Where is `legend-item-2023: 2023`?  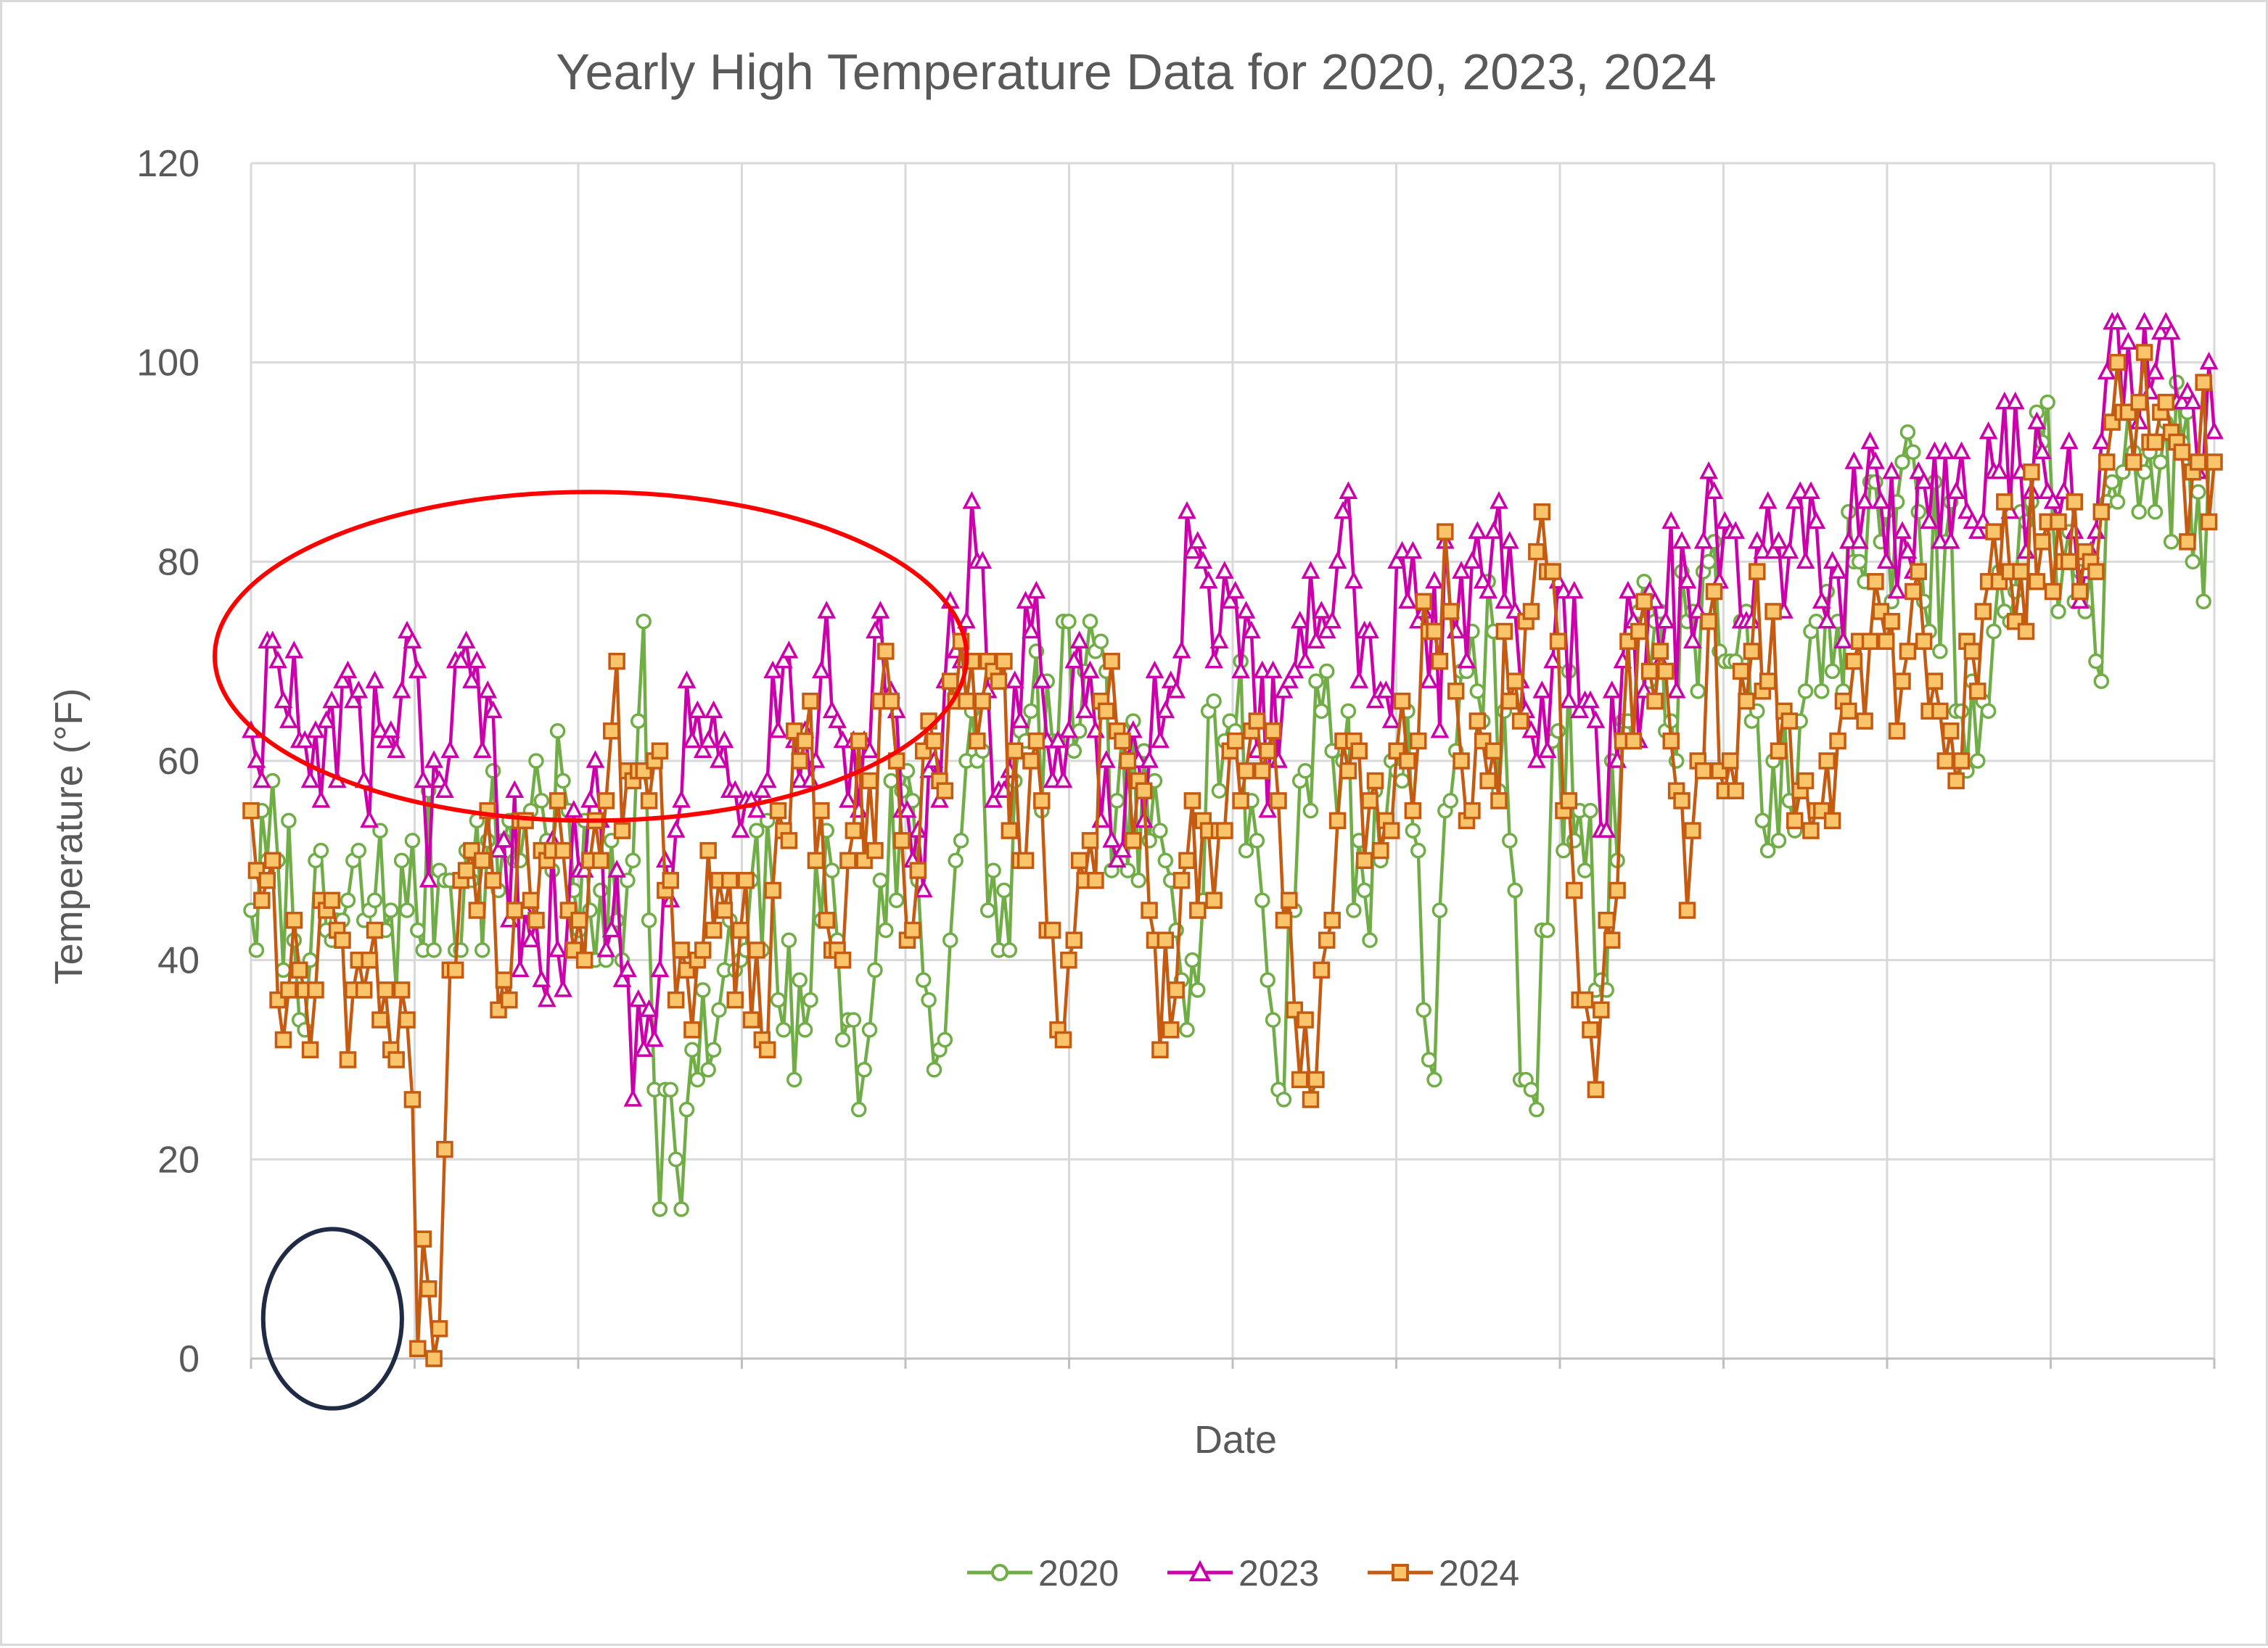
legend-item-2023: 2023 is located at coordinates (1243, 1573).